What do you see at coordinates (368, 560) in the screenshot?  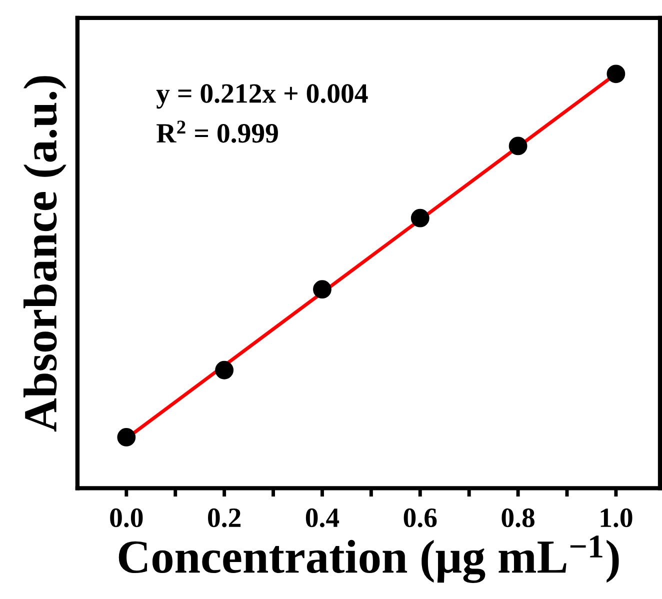 I see `x-axis-title: Concentration (μg mL$^{−1}$)` at bounding box center [368, 560].